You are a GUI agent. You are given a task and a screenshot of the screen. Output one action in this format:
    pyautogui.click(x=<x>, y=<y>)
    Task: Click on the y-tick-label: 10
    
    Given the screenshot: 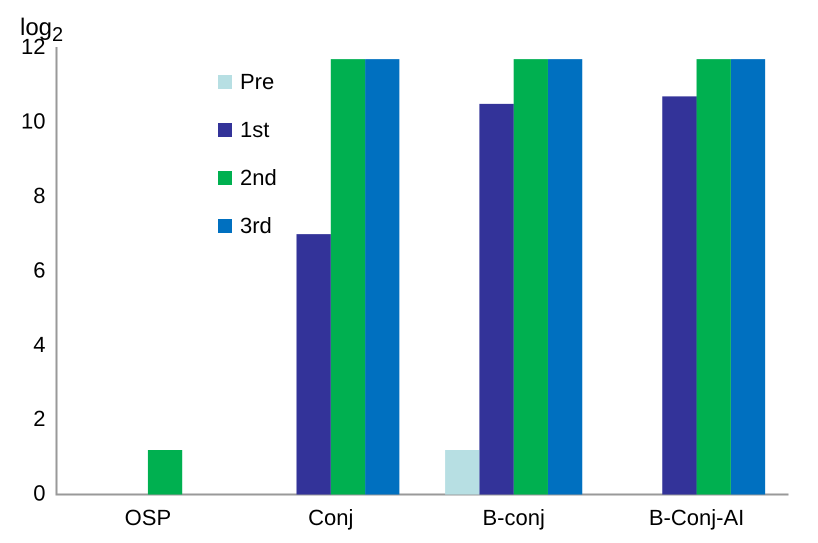 What is the action you would take?
    pyautogui.click(x=33, y=121)
    